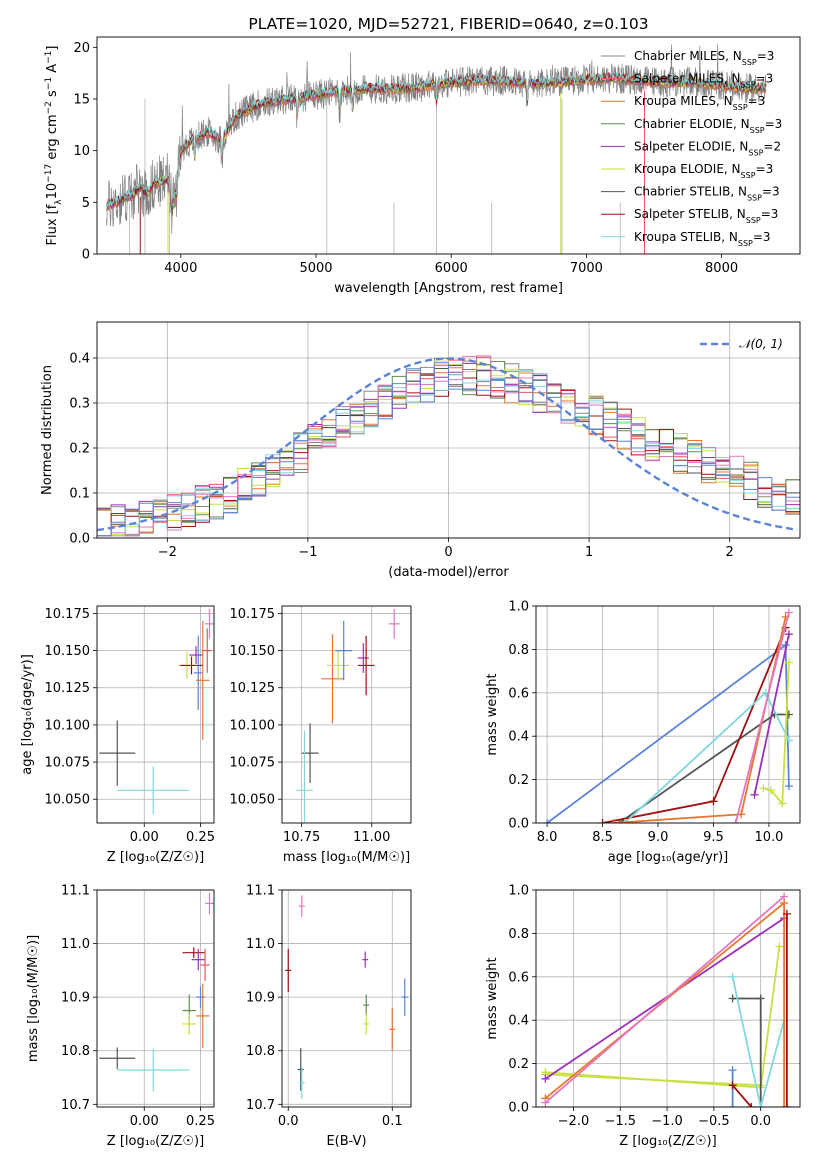 This screenshot has height=1170, width=819. What do you see at coordinates (79, 494) in the screenshot?
I see `y-tick-label: 0.1` at bounding box center [79, 494].